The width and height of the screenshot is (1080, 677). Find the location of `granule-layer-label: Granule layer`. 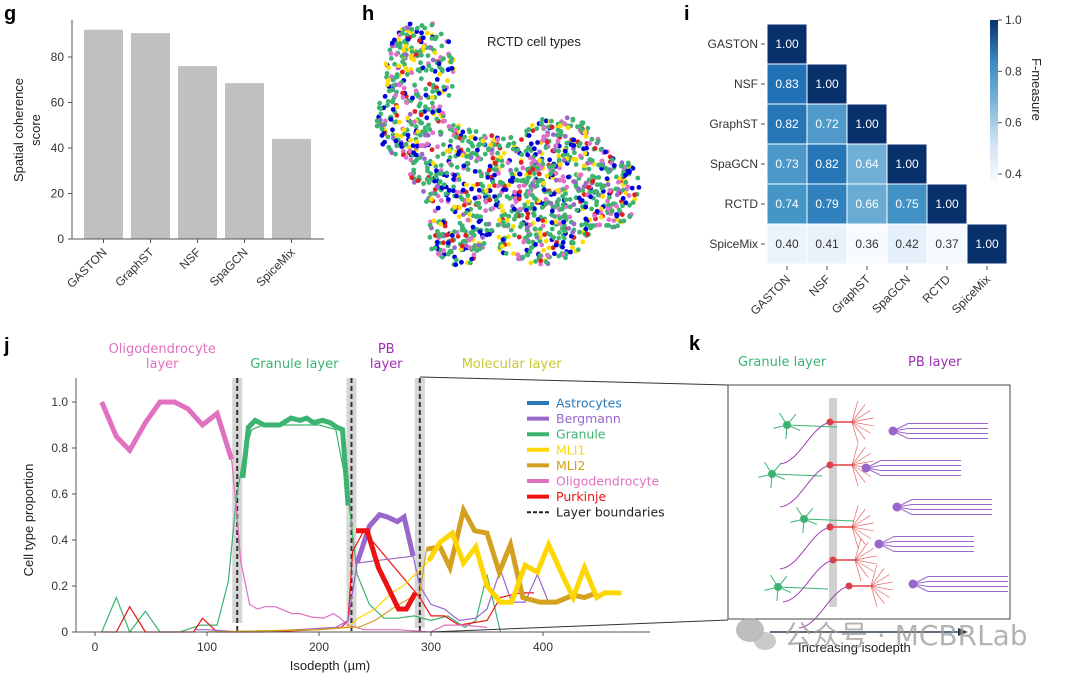

granule-layer-label: Granule layer is located at coordinates (782, 362).